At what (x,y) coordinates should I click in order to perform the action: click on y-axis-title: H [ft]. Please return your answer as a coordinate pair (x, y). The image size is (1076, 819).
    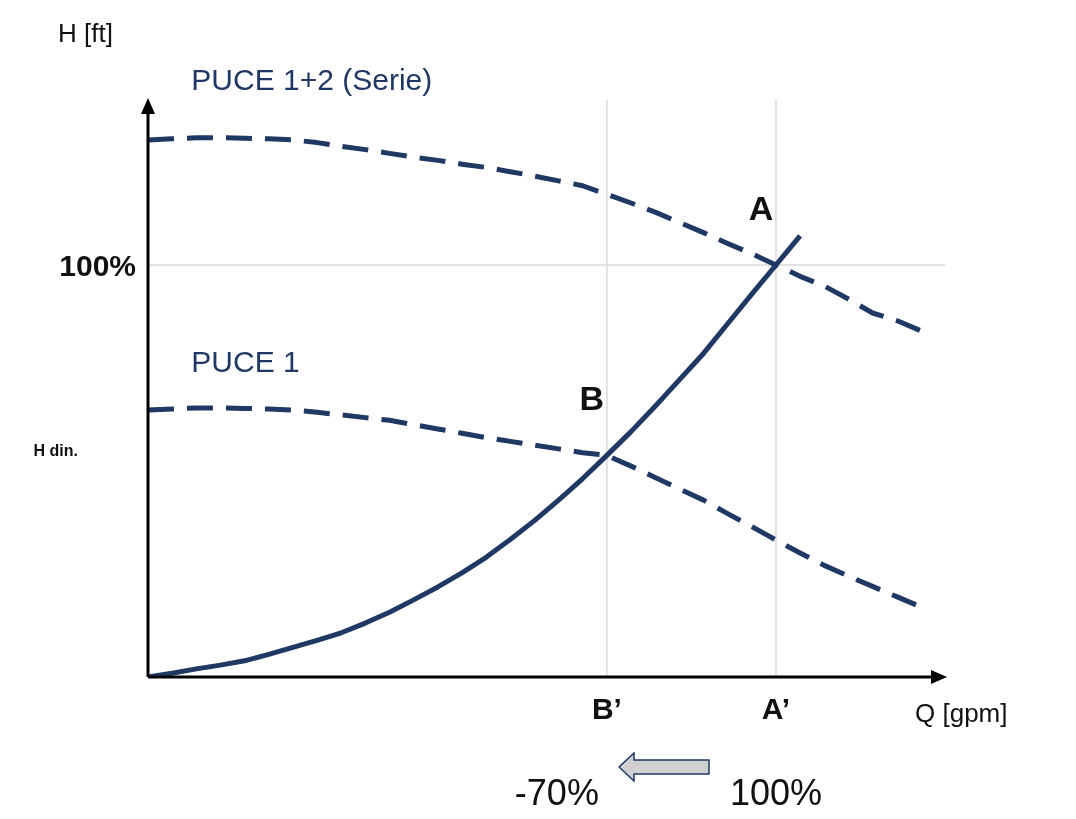
    Looking at the image, I should click on (85, 33).